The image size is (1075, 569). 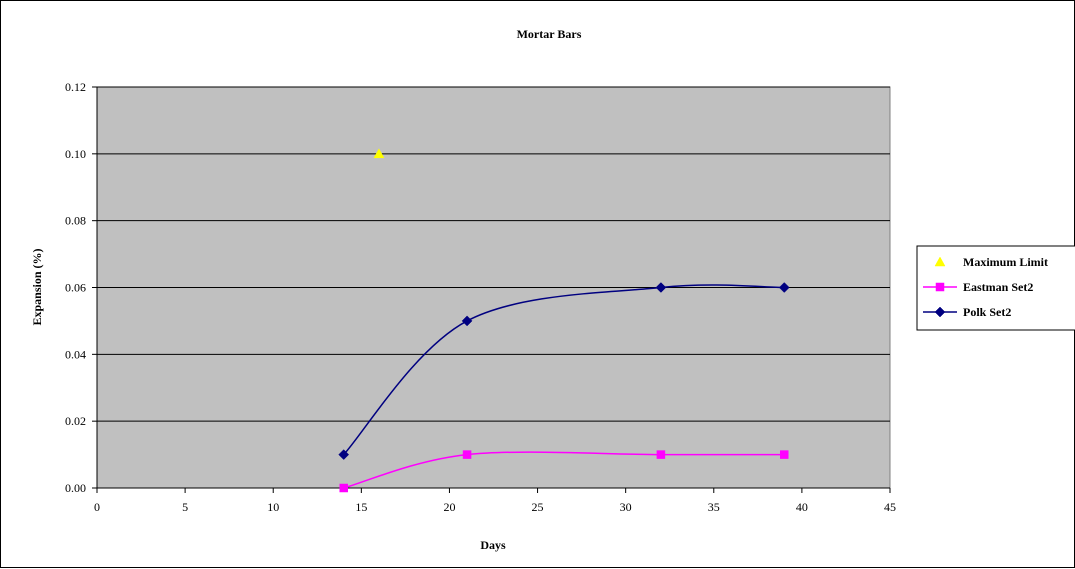 I want to click on x-axis-title: Days, so click(x=493, y=545).